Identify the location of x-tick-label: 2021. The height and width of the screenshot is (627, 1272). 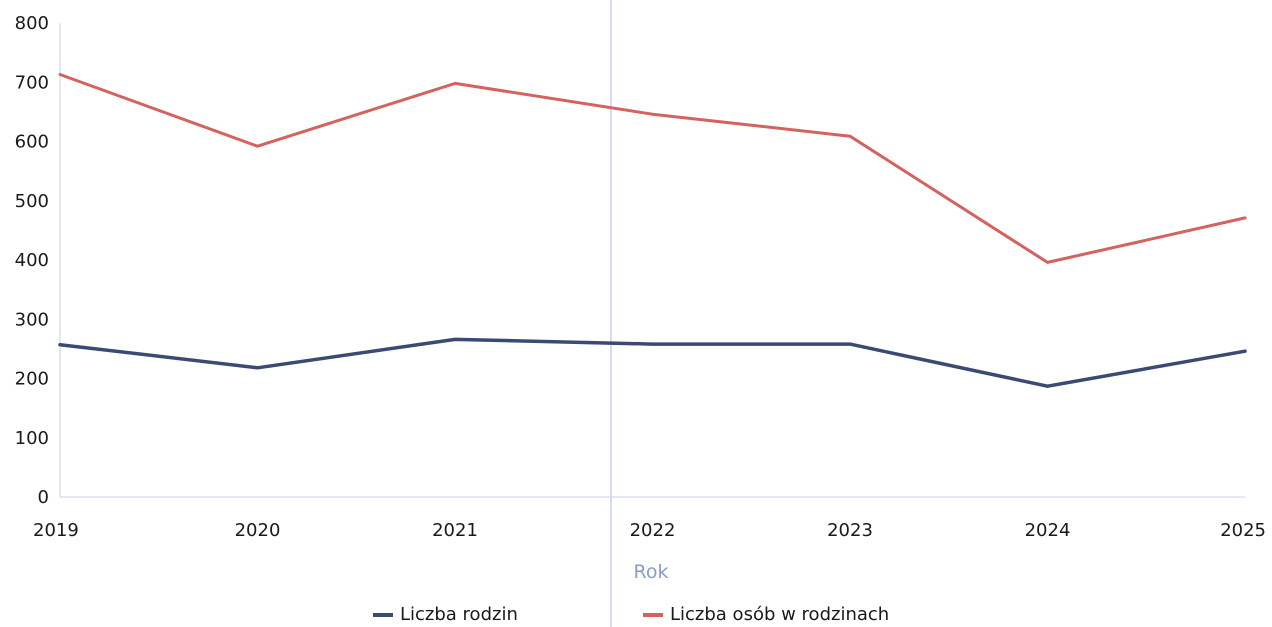
(455, 530).